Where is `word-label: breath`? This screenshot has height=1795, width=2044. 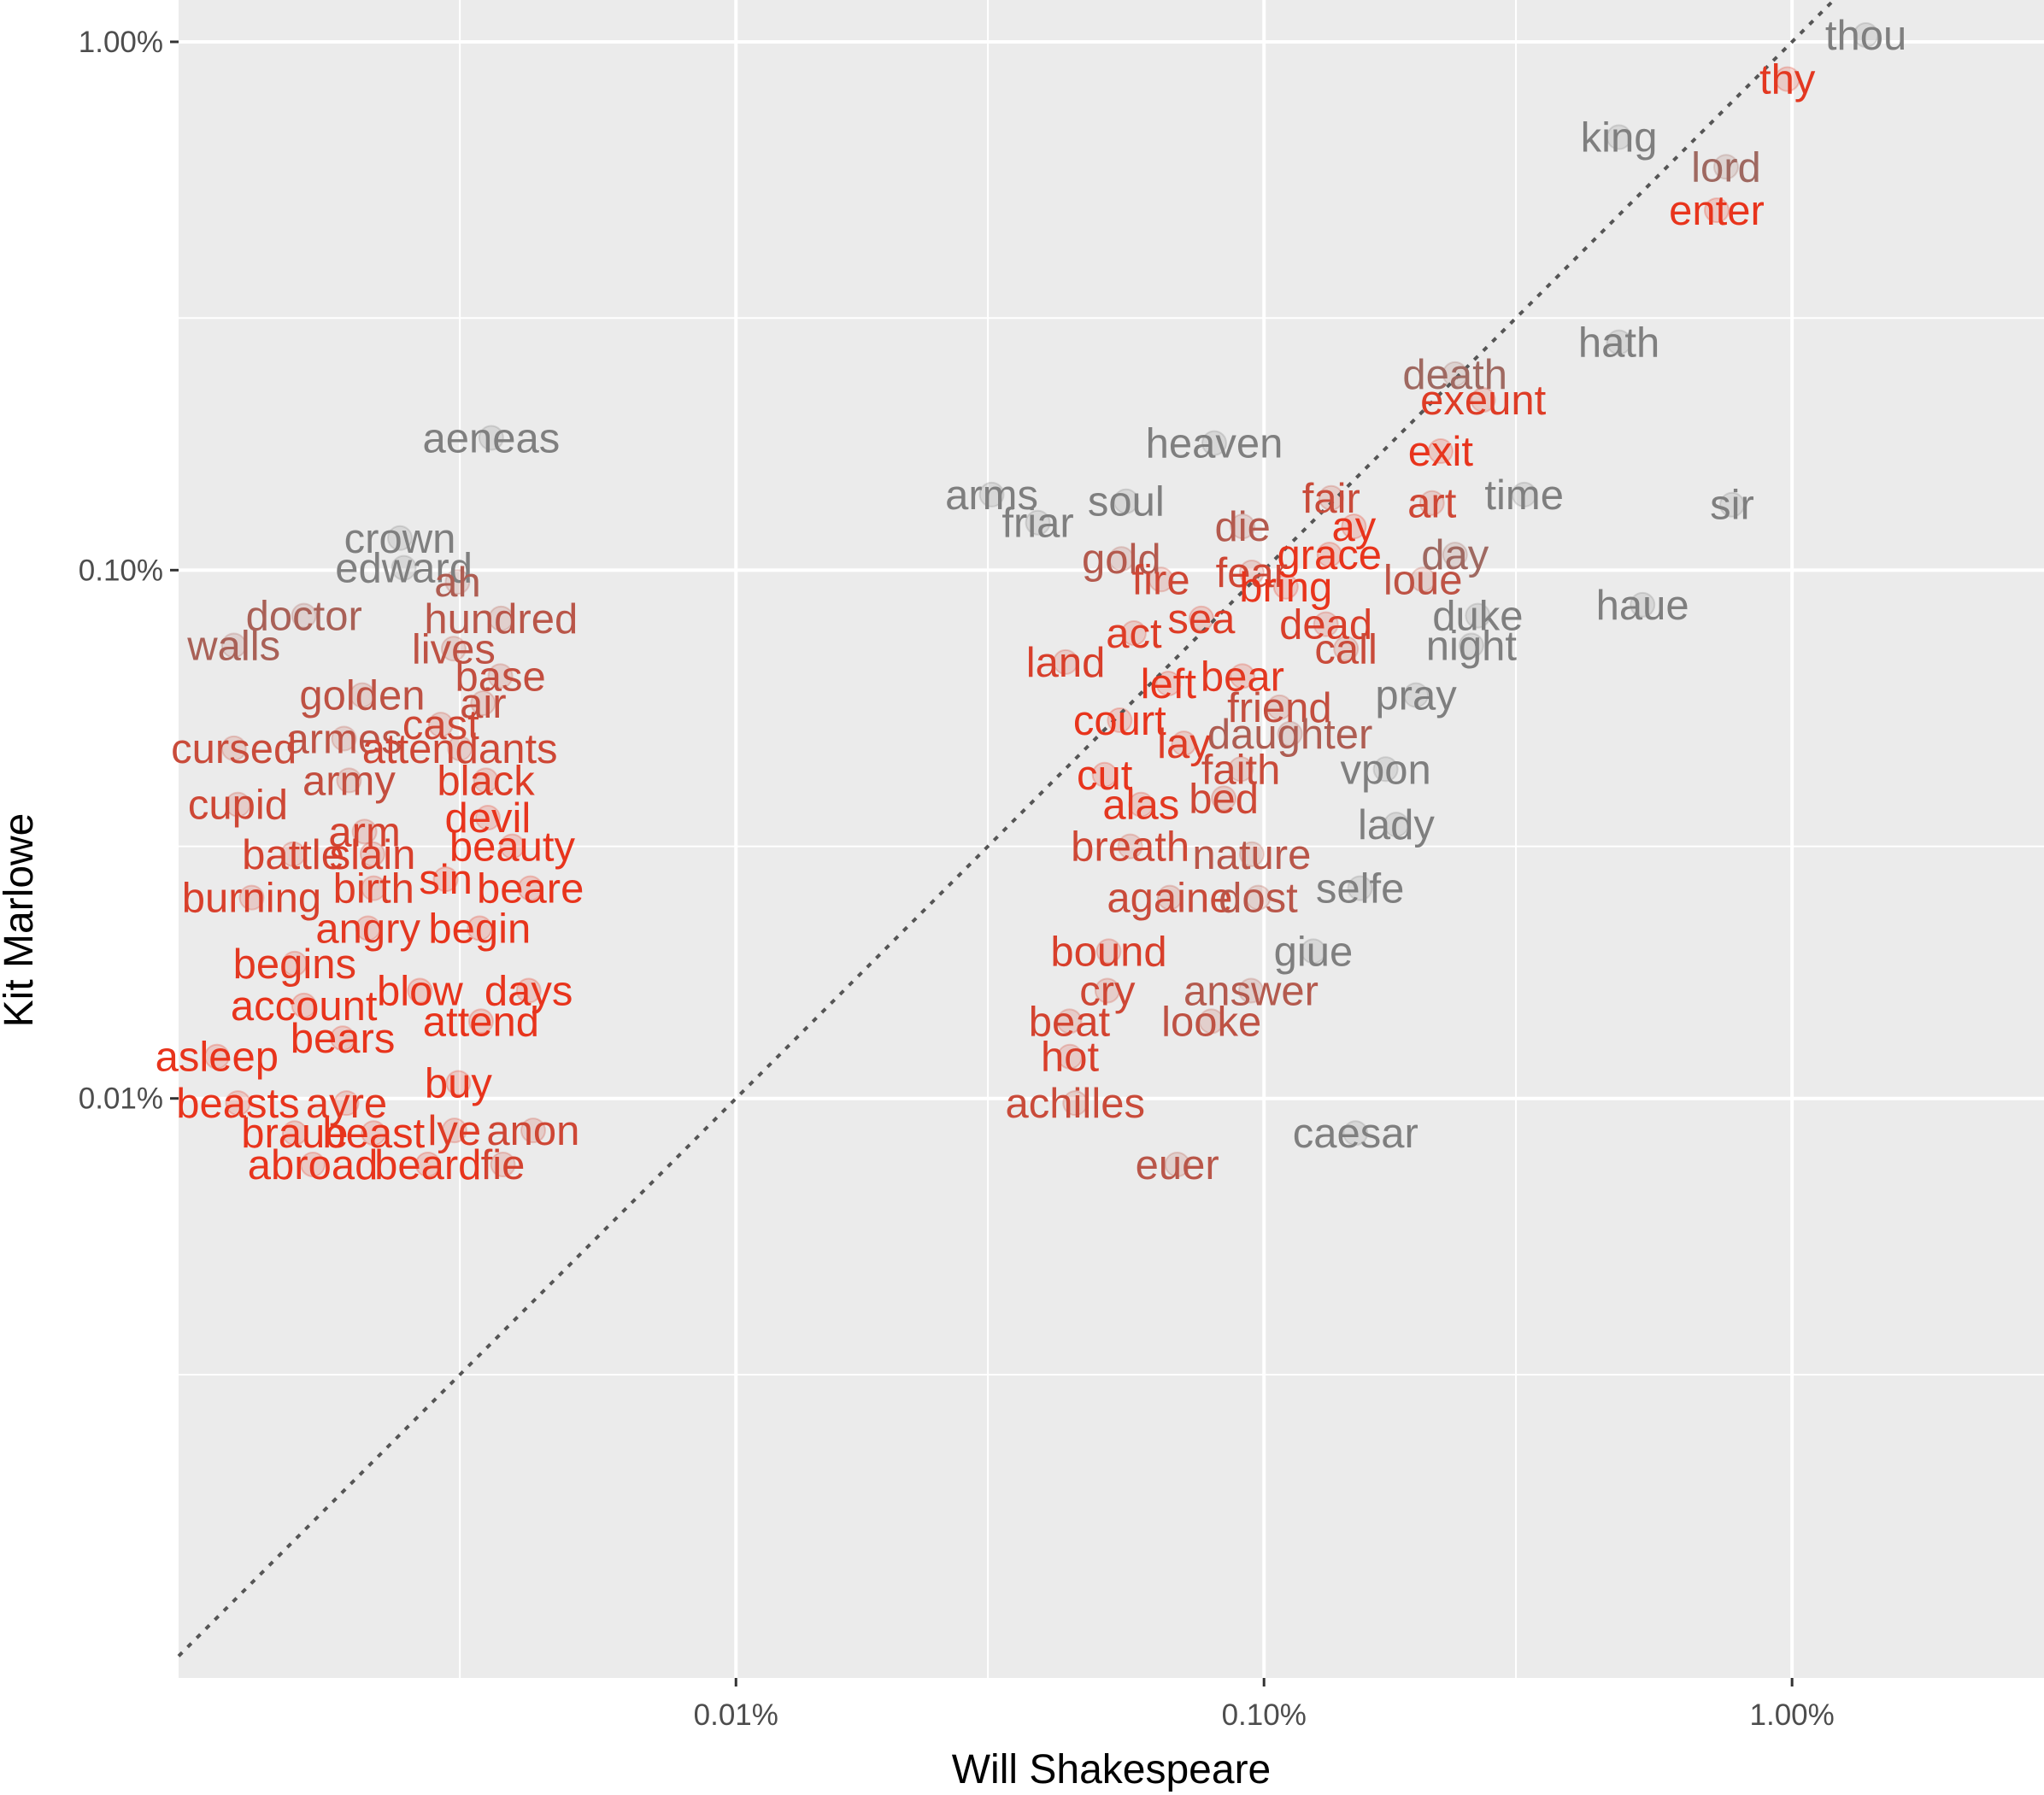
word-label: breath is located at coordinates (1130, 847).